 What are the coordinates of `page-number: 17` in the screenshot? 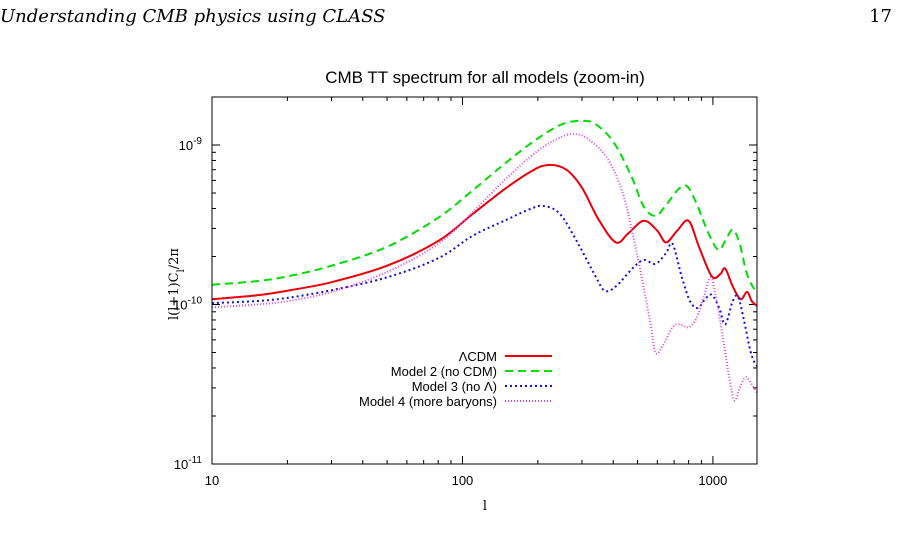 It's located at (880, 16).